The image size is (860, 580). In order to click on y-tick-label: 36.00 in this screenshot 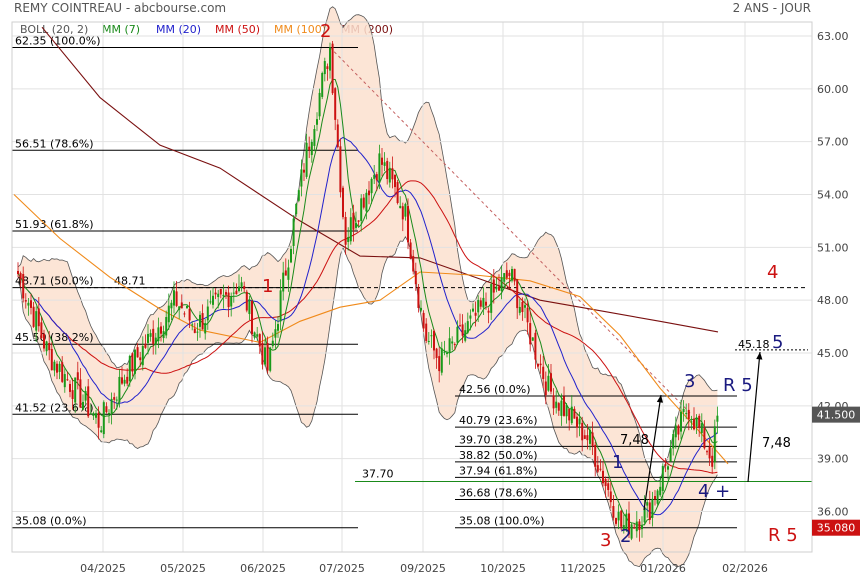, I will do `click(833, 512)`.